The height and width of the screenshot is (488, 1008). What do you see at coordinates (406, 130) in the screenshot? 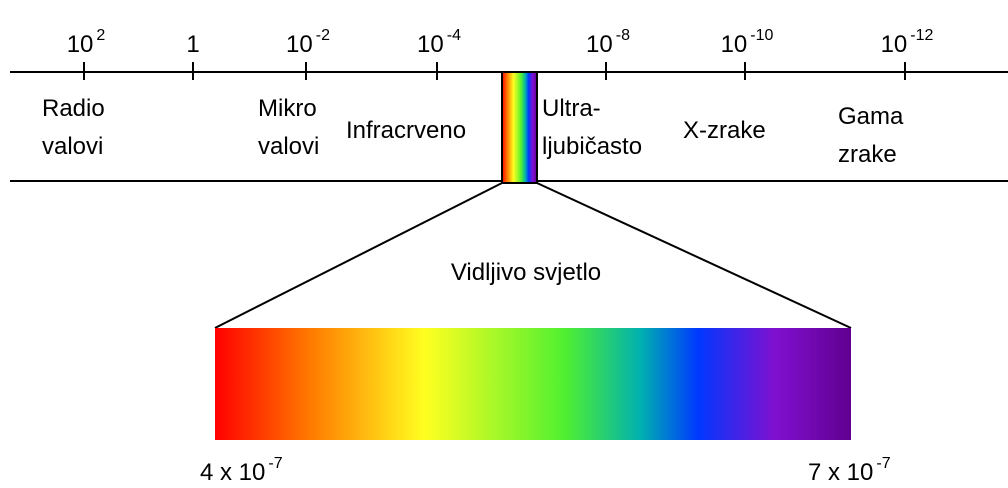
I see `band-label: Infracrveno` at bounding box center [406, 130].